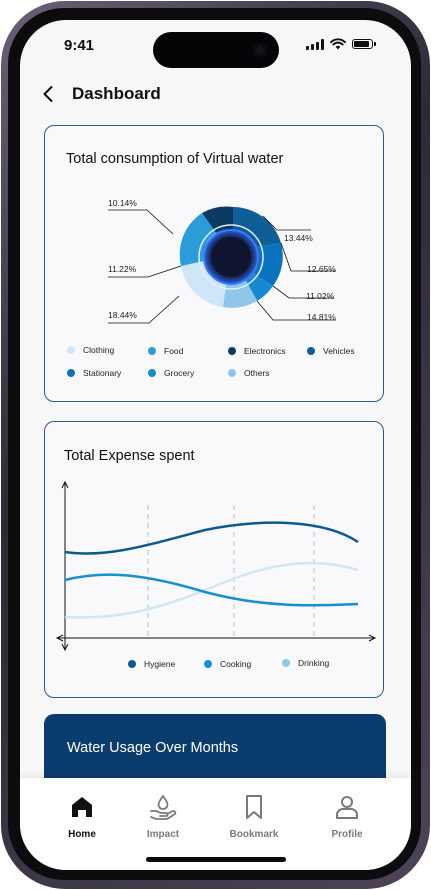  What do you see at coordinates (82, 834) in the screenshot?
I see `tab-label: Home` at bounding box center [82, 834].